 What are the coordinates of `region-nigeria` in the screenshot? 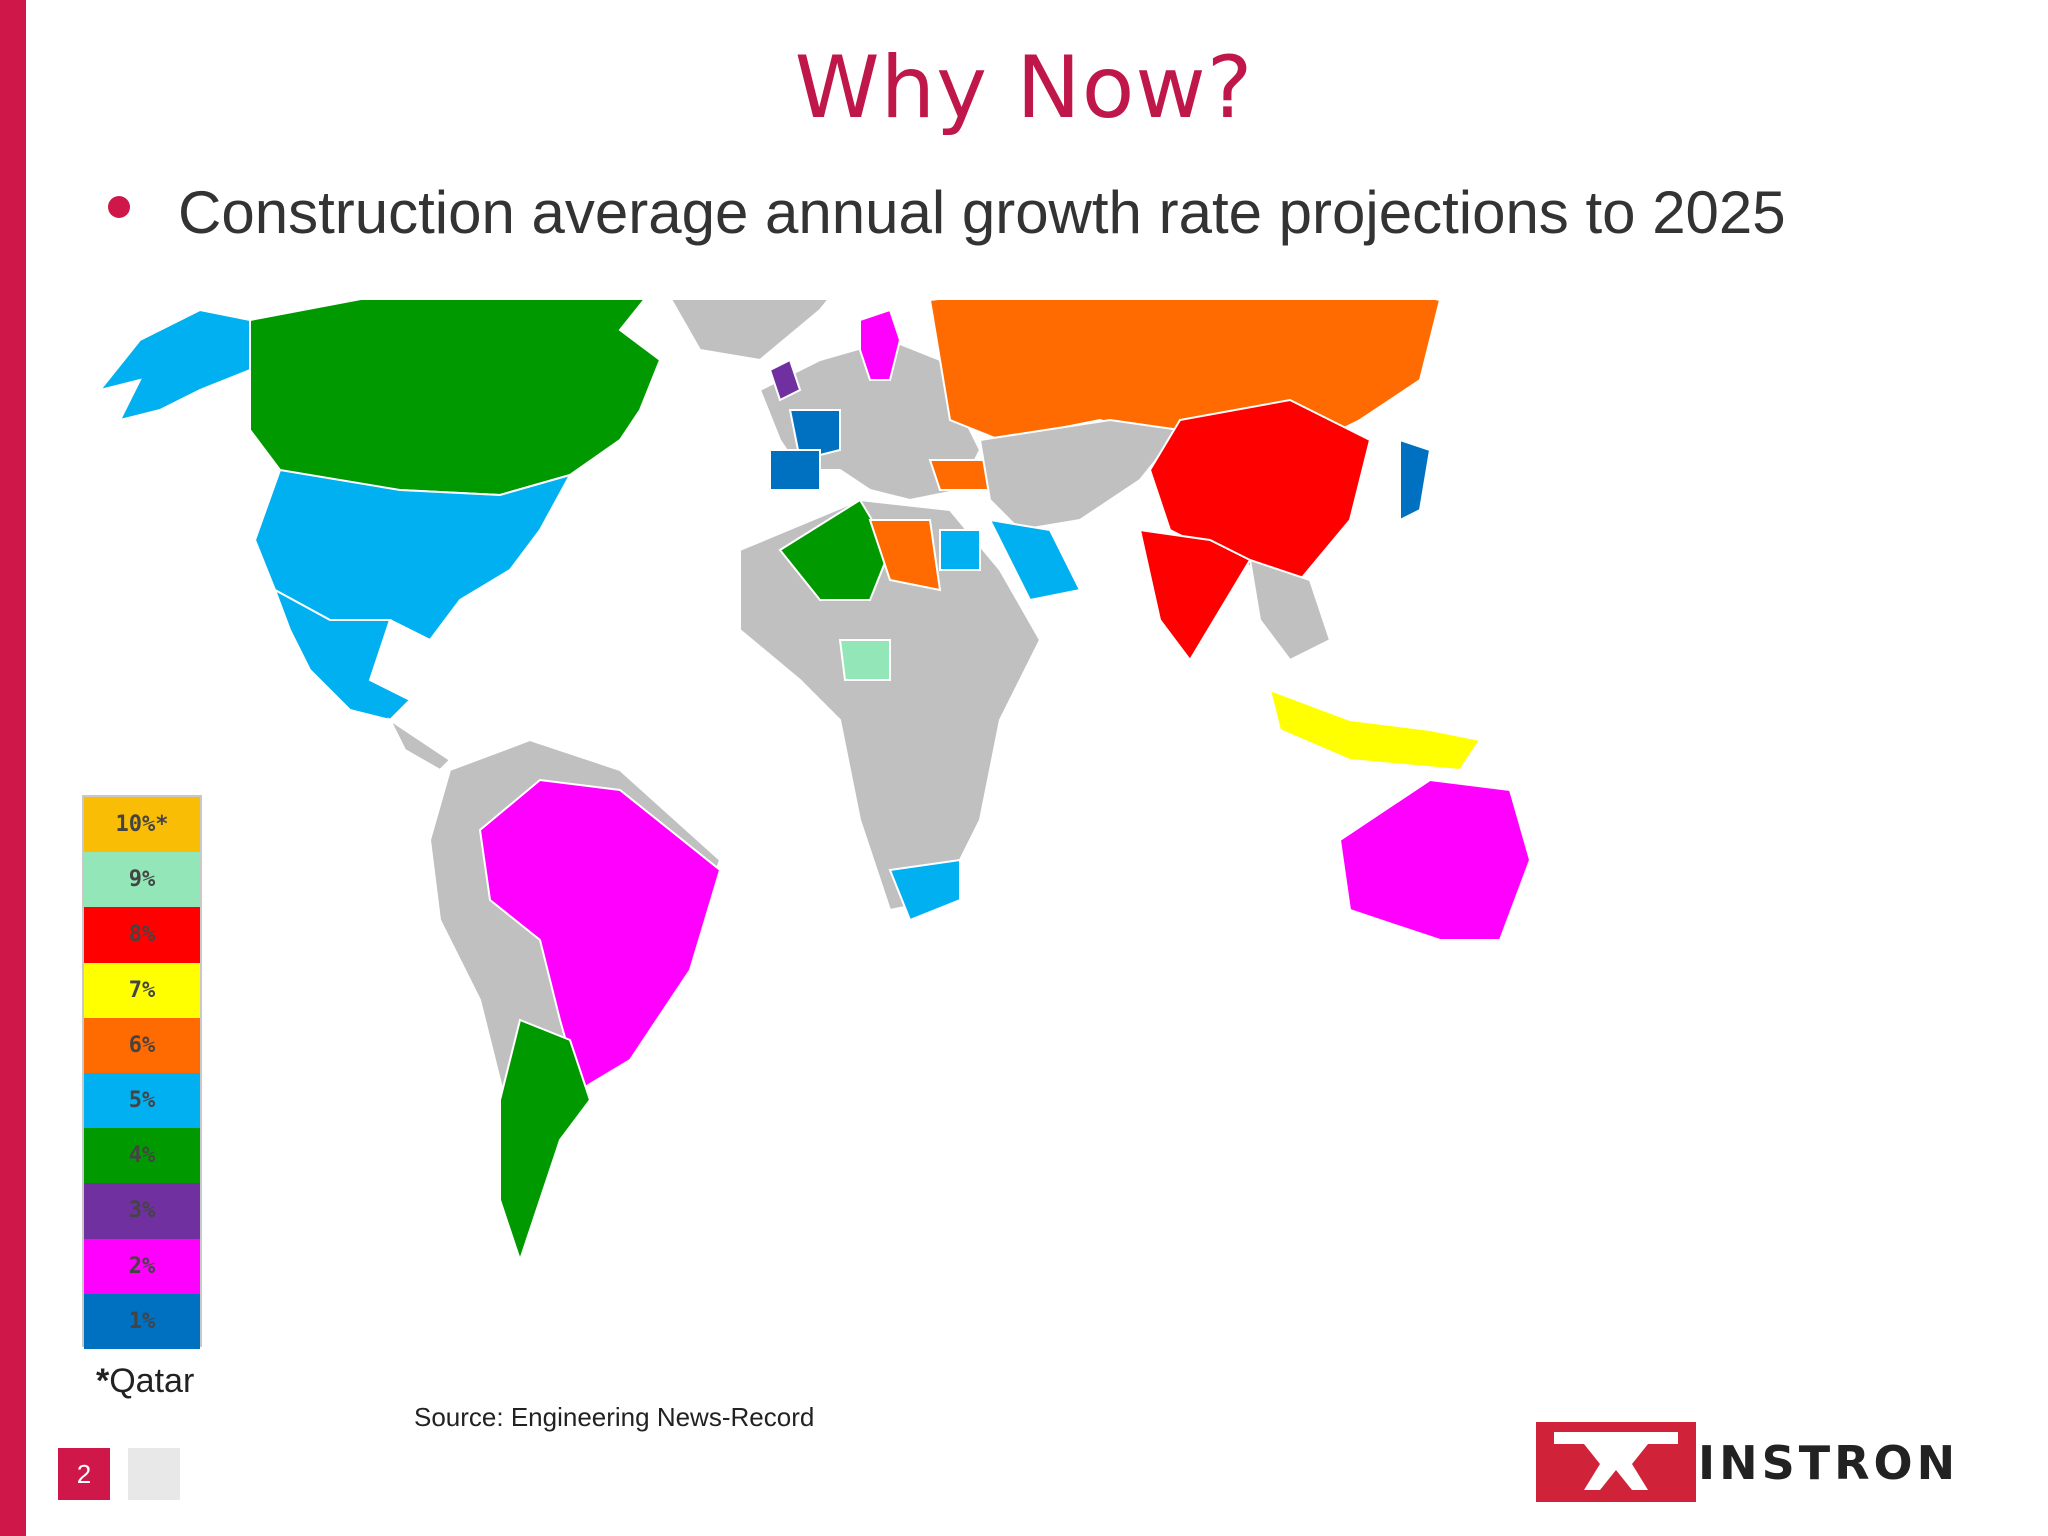 It's located at (864, 660).